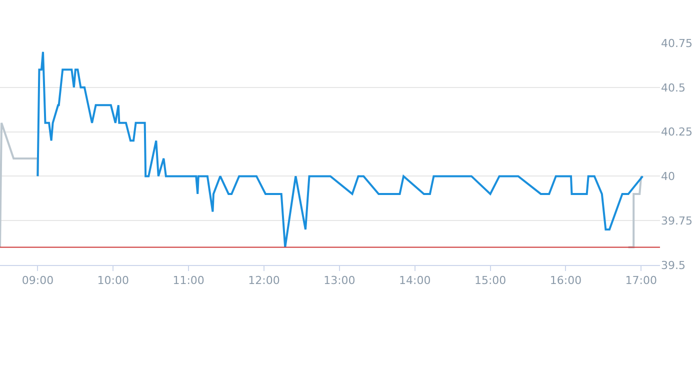 The image size is (693, 365). I want to click on y-tick-label: 40, so click(668, 177).